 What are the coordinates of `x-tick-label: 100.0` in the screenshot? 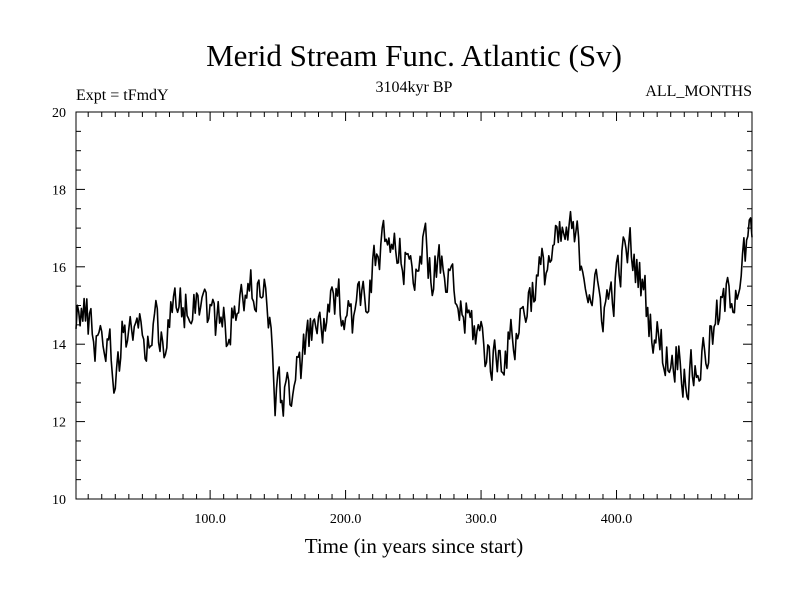 It's located at (210, 519).